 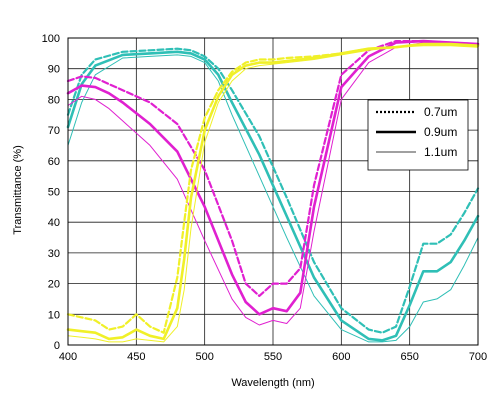 I want to click on legend-label: 1.1um, so click(x=440, y=152).